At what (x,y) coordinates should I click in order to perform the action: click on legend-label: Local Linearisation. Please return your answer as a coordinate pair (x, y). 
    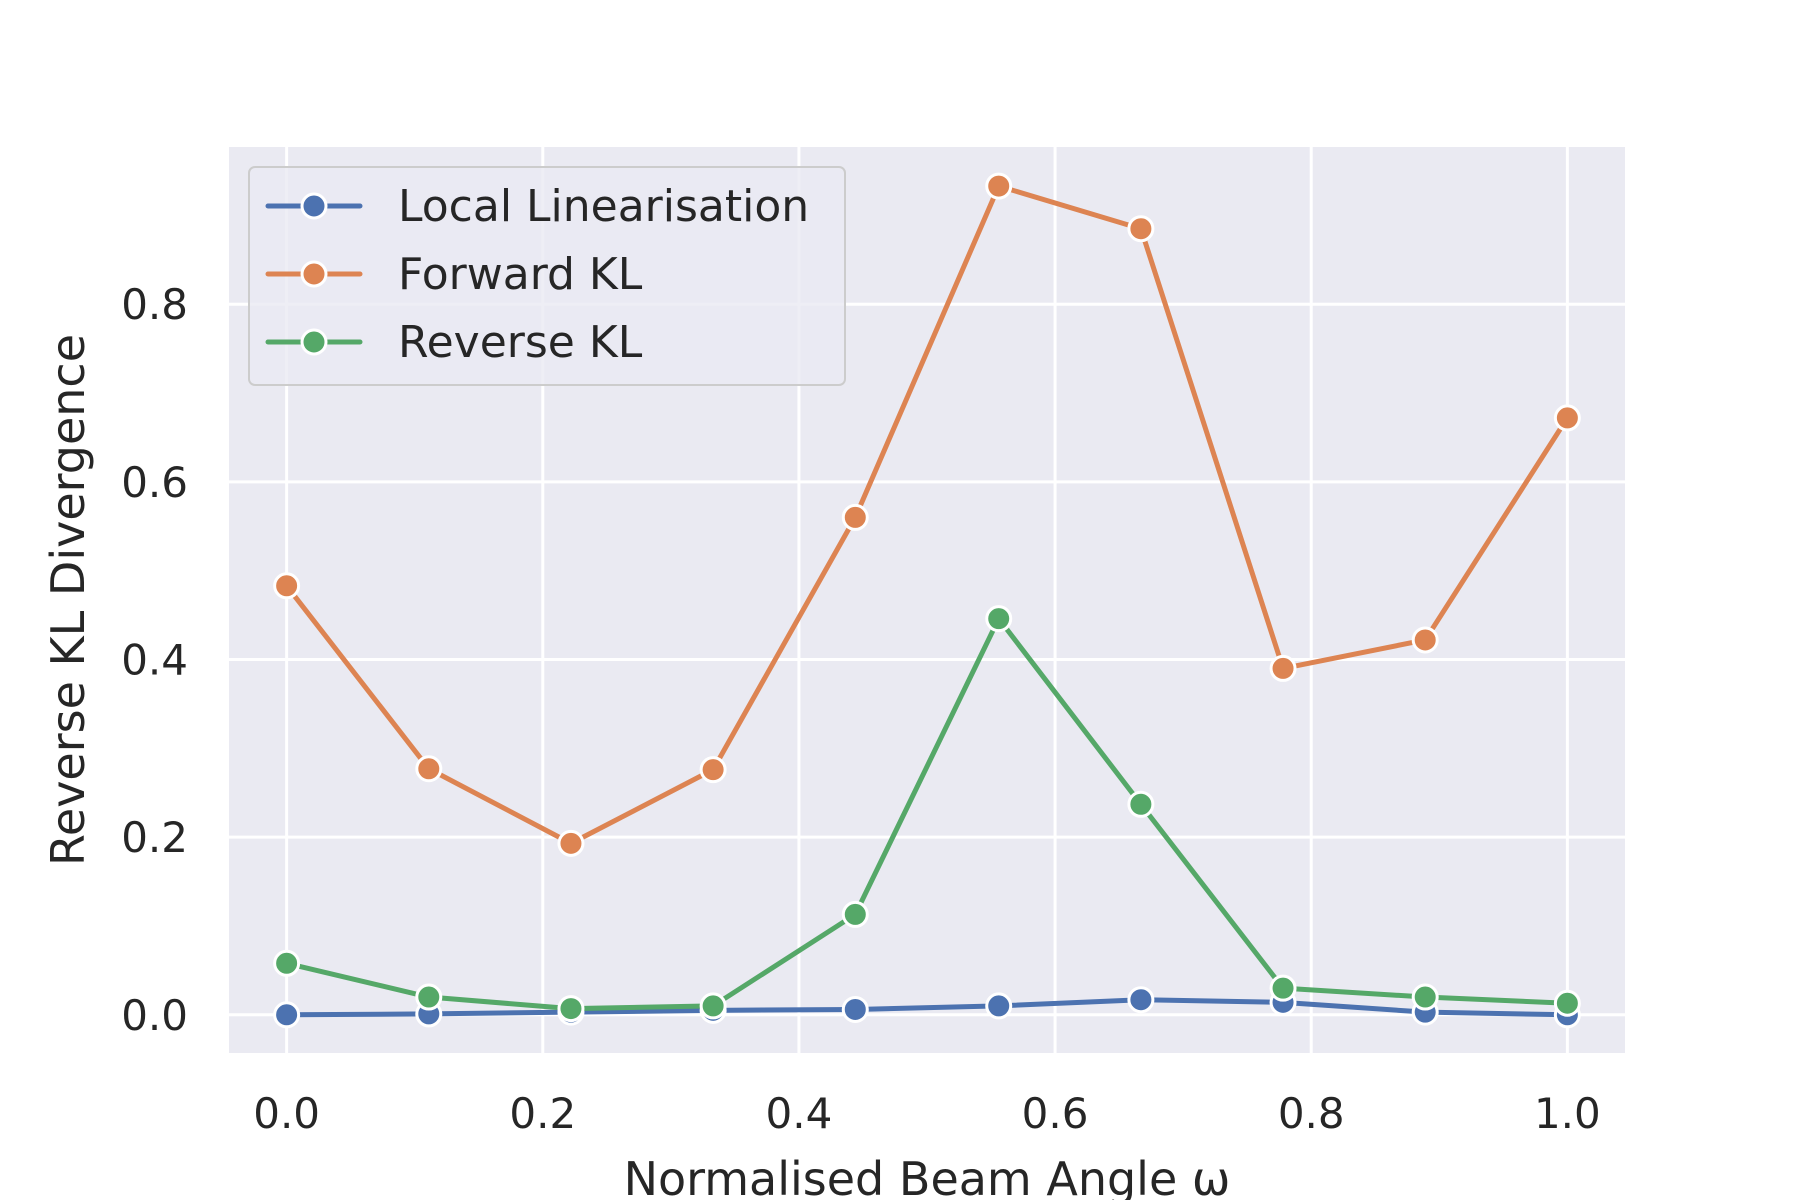
    Looking at the image, I should click on (603, 206).